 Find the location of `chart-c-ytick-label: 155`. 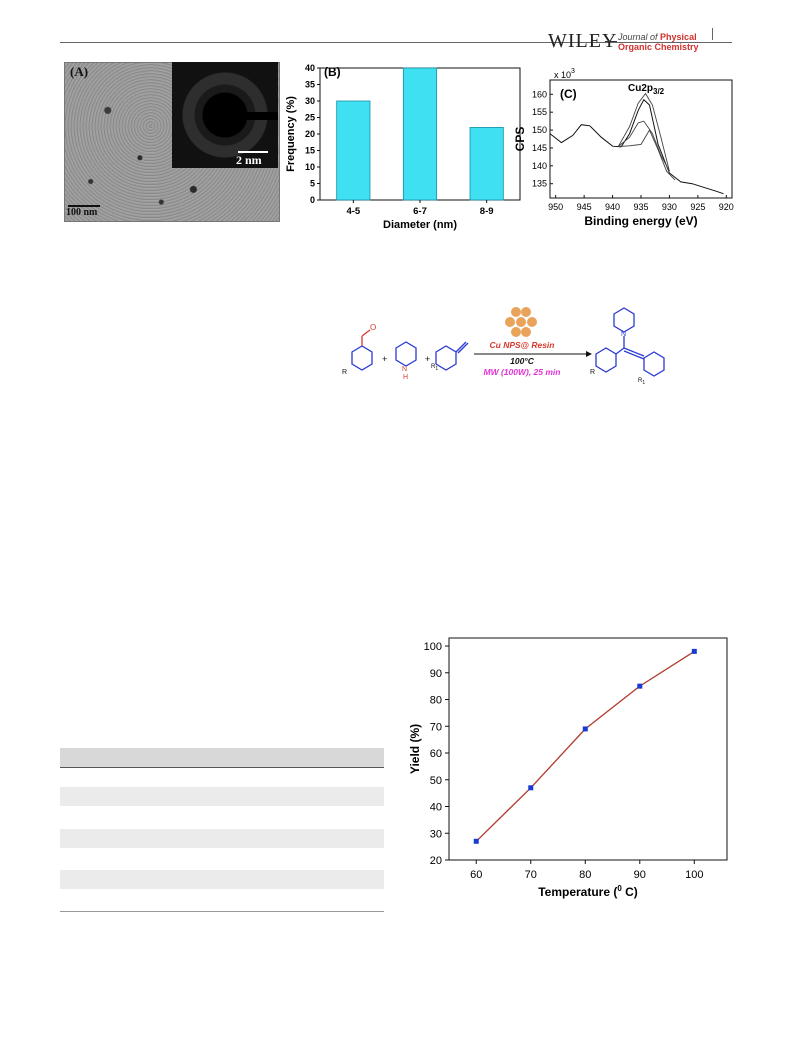

chart-c-ytick-label: 155 is located at coordinates (539, 112).